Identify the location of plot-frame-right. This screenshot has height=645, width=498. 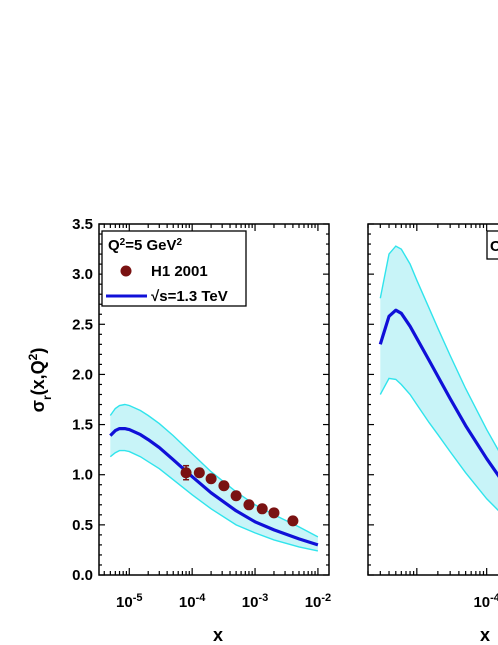
(432, 399).